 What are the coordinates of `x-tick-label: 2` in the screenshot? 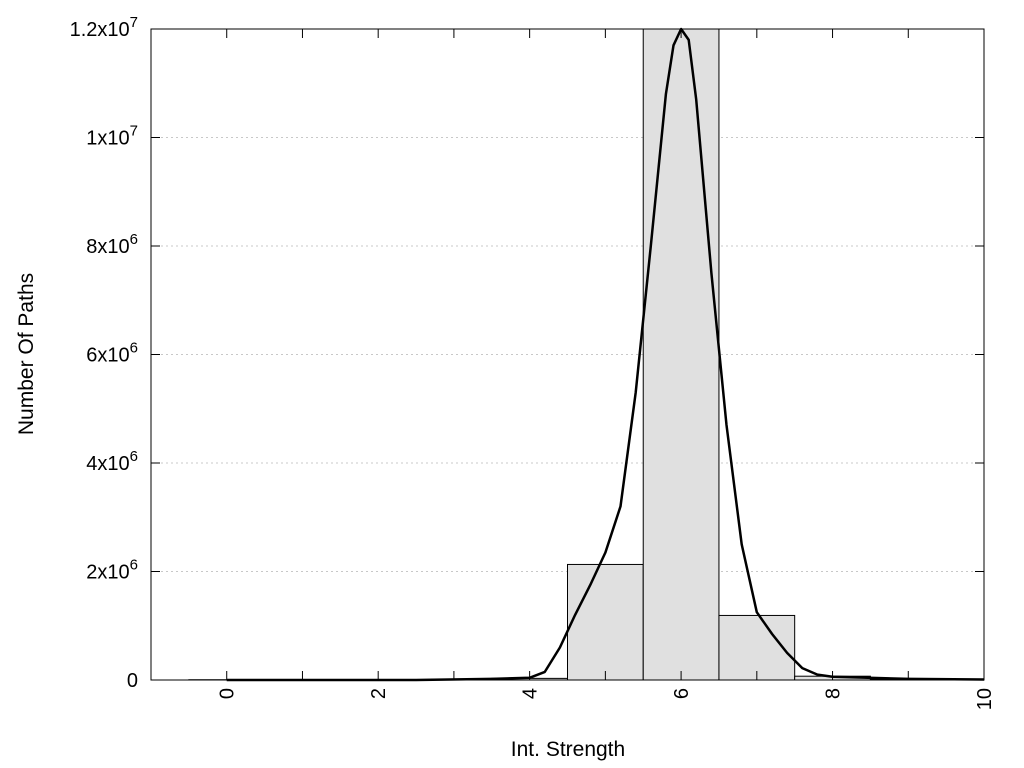 It's located at (379, 693).